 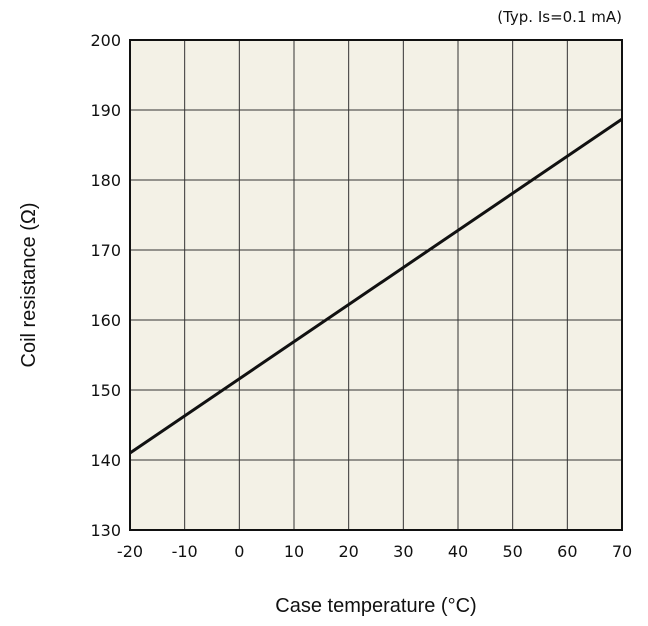 What do you see at coordinates (294, 551) in the screenshot?
I see `x-tick-label: 10` at bounding box center [294, 551].